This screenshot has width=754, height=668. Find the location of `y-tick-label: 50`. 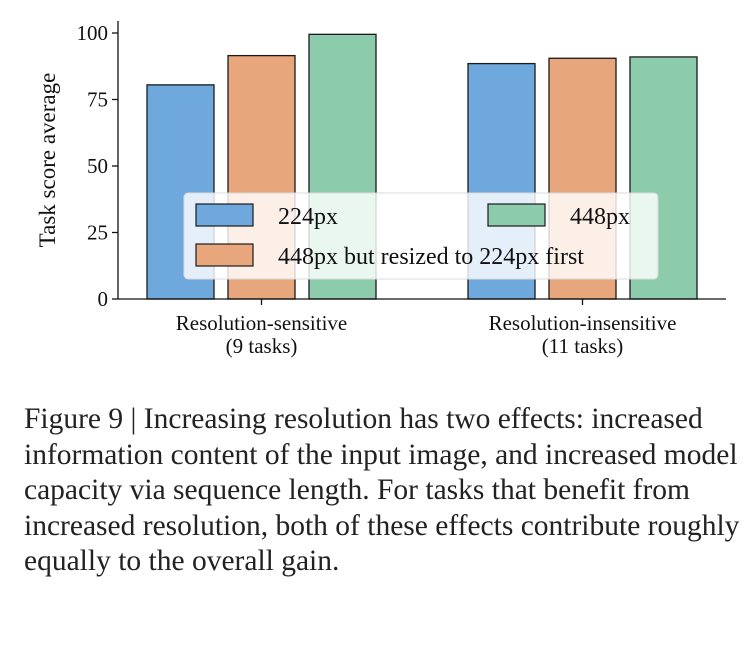

y-tick-label: 50 is located at coordinates (97, 166).